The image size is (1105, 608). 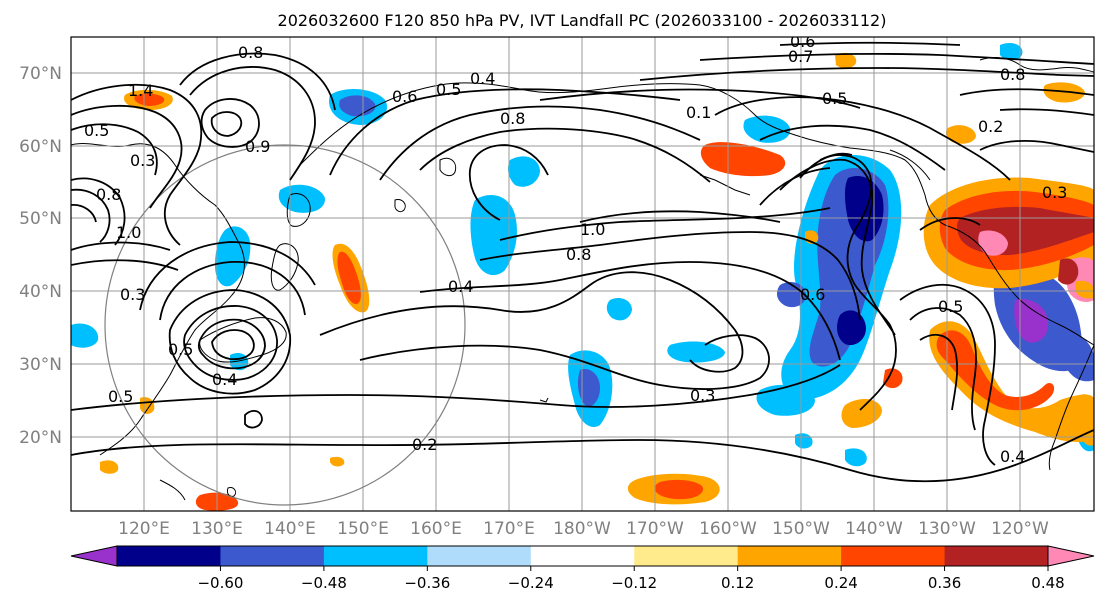 I want to click on longitude-label: 170°W, so click(x=655, y=529).